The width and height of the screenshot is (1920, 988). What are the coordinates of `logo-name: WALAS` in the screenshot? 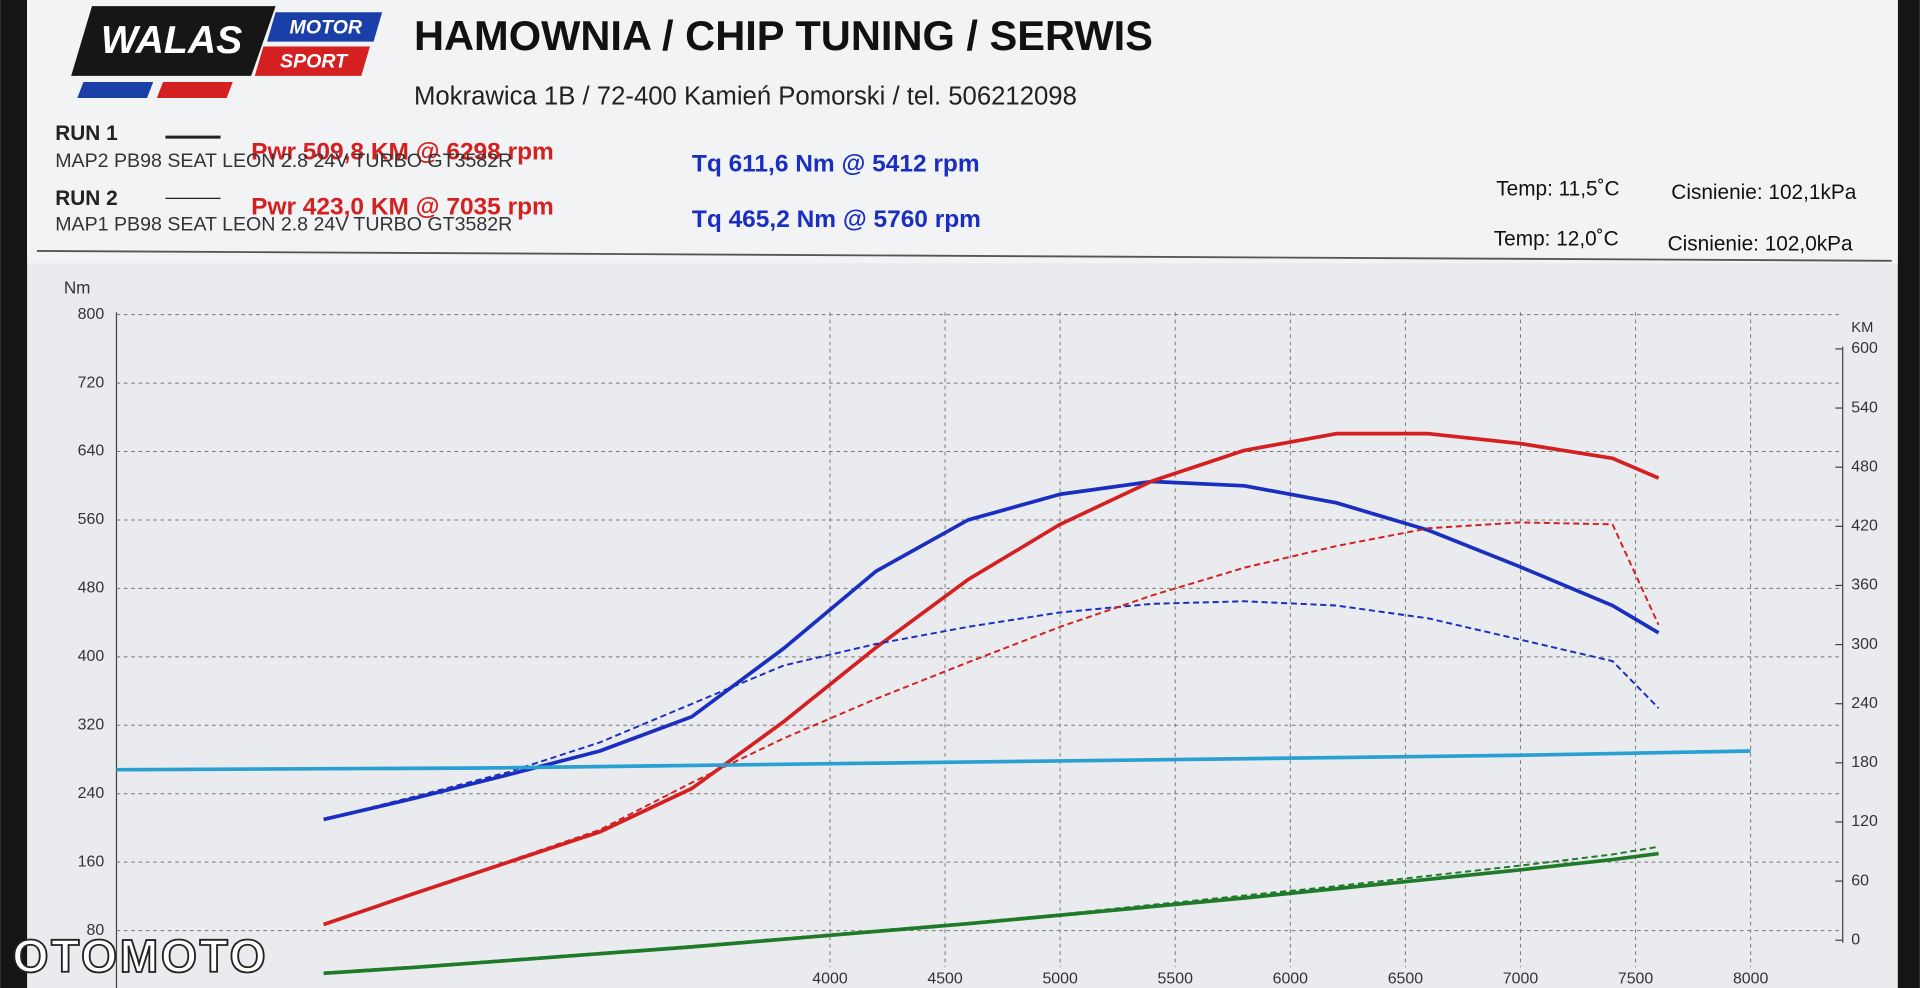 It's located at (171, 40).